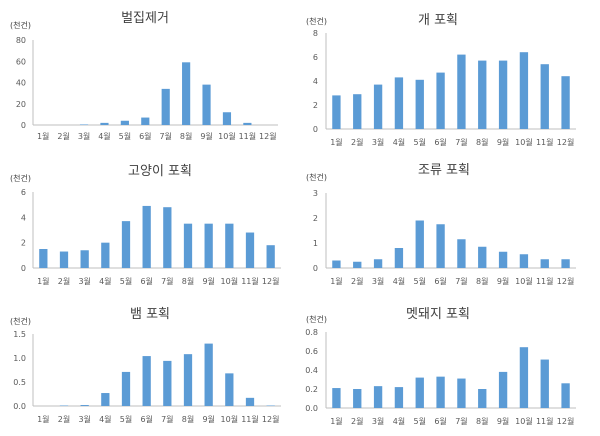 Image resolution: width=600 pixels, height=436 pixels. Describe the element at coordinates (311, 408) in the screenshot. I see `y-tick-label: 0.0` at that location.